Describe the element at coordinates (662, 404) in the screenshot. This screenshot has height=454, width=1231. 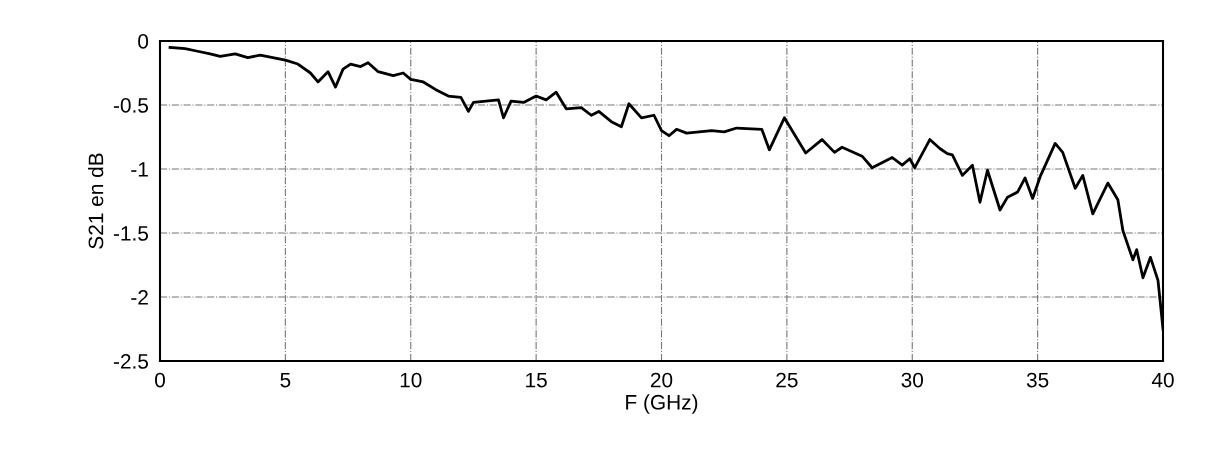
I see `x-axis-title: F (GHz)` at that location.